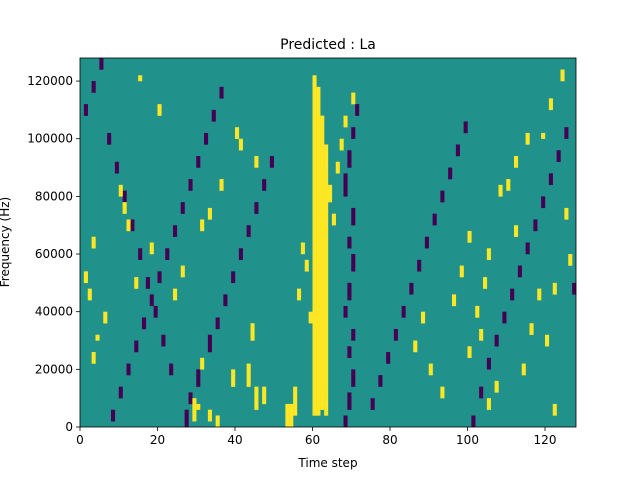  Describe the element at coordinates (80, 440) in the screenshot. I see `x-tick-label: 0` at that location.